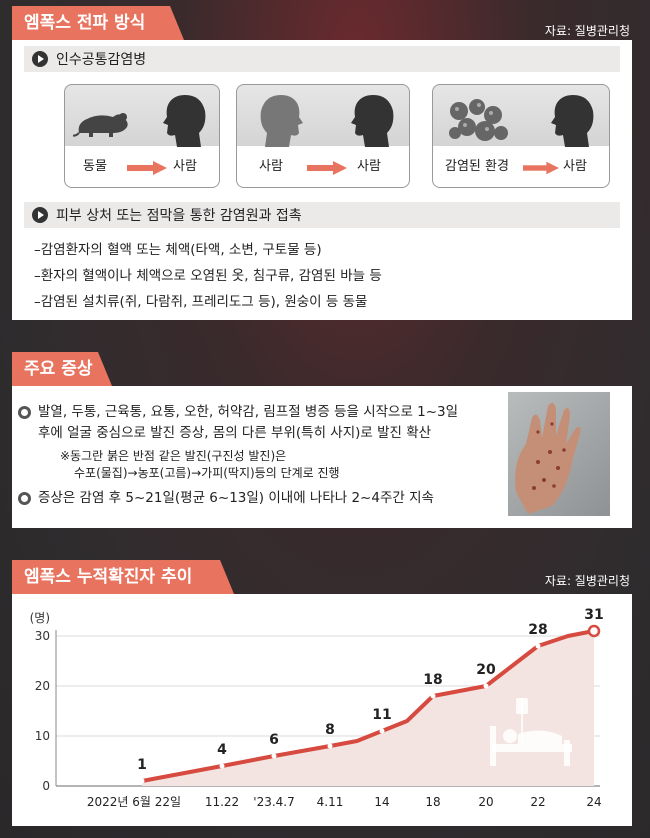 This screenshot has height=838, width=650. I want to click on y-axis-label: (명), so click(40, 618).